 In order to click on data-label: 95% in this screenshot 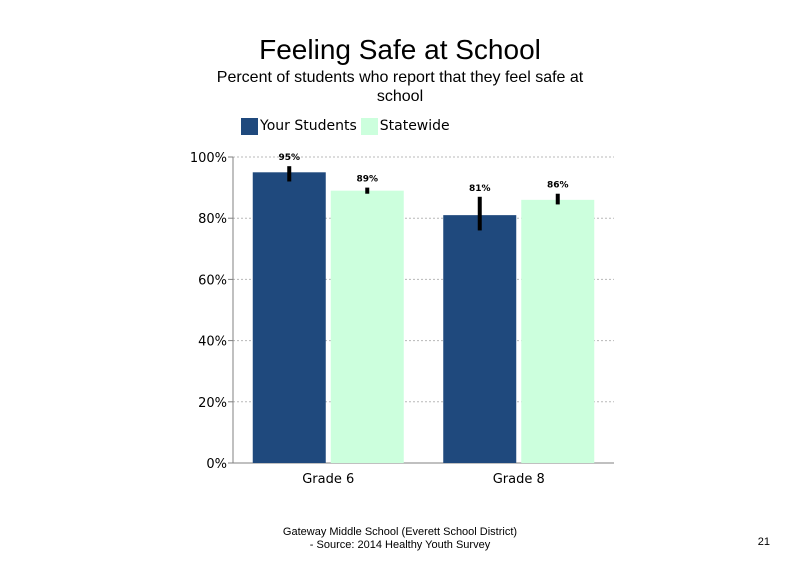, I will do `click(289, 158)`.